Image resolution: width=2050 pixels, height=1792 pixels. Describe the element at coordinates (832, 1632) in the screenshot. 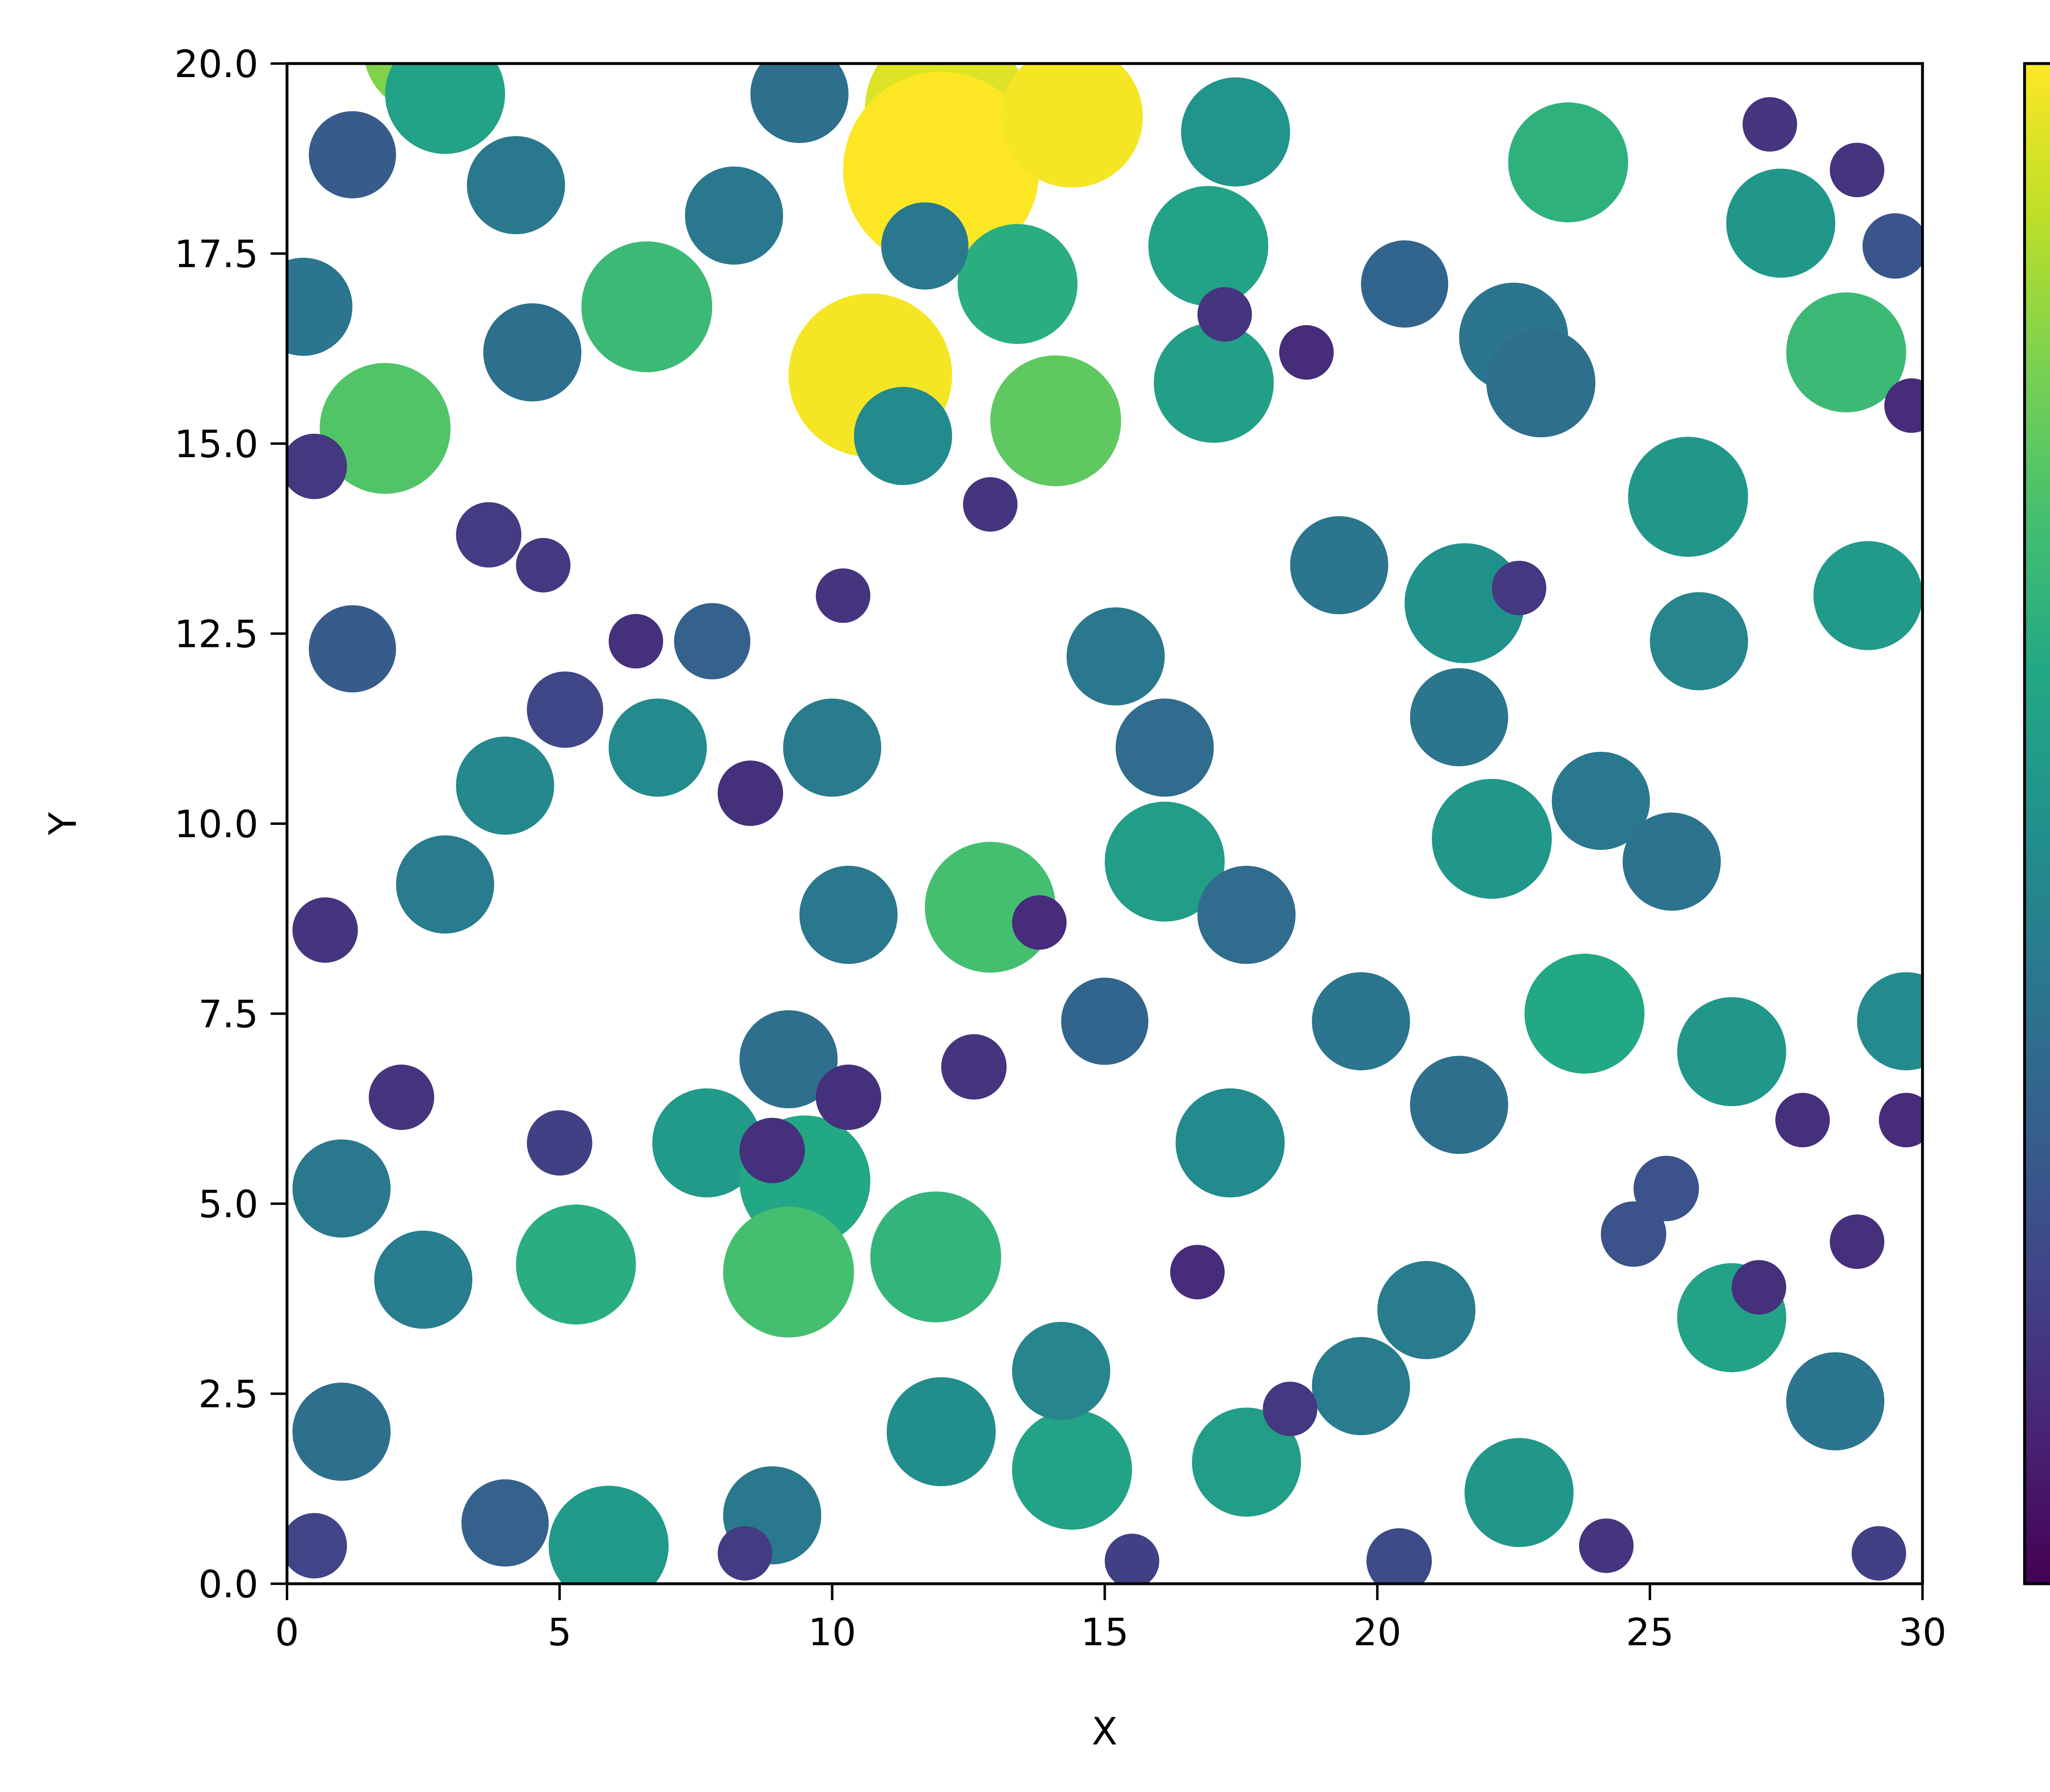

I see `x-tick-label: 10` at that location.